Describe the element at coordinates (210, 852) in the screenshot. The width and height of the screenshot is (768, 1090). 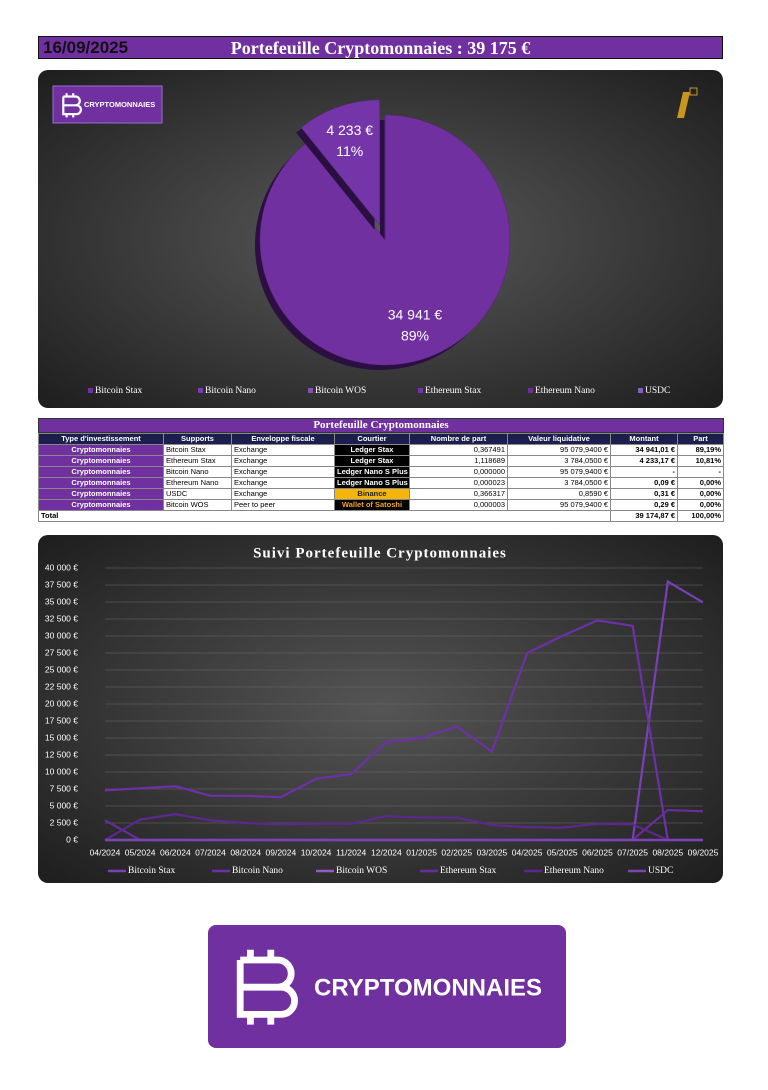
I see `x-tick-label: 07/2024` at that location.